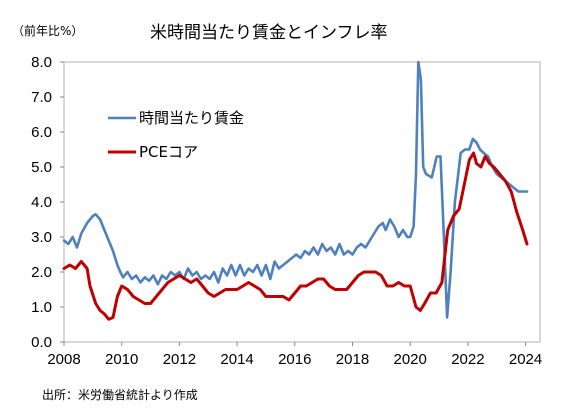 This screenshot has height=417, width=562. Describe the element at coordinates (41, 307) in the screenshot. I see `y-tick-label: 1.0` at that location.